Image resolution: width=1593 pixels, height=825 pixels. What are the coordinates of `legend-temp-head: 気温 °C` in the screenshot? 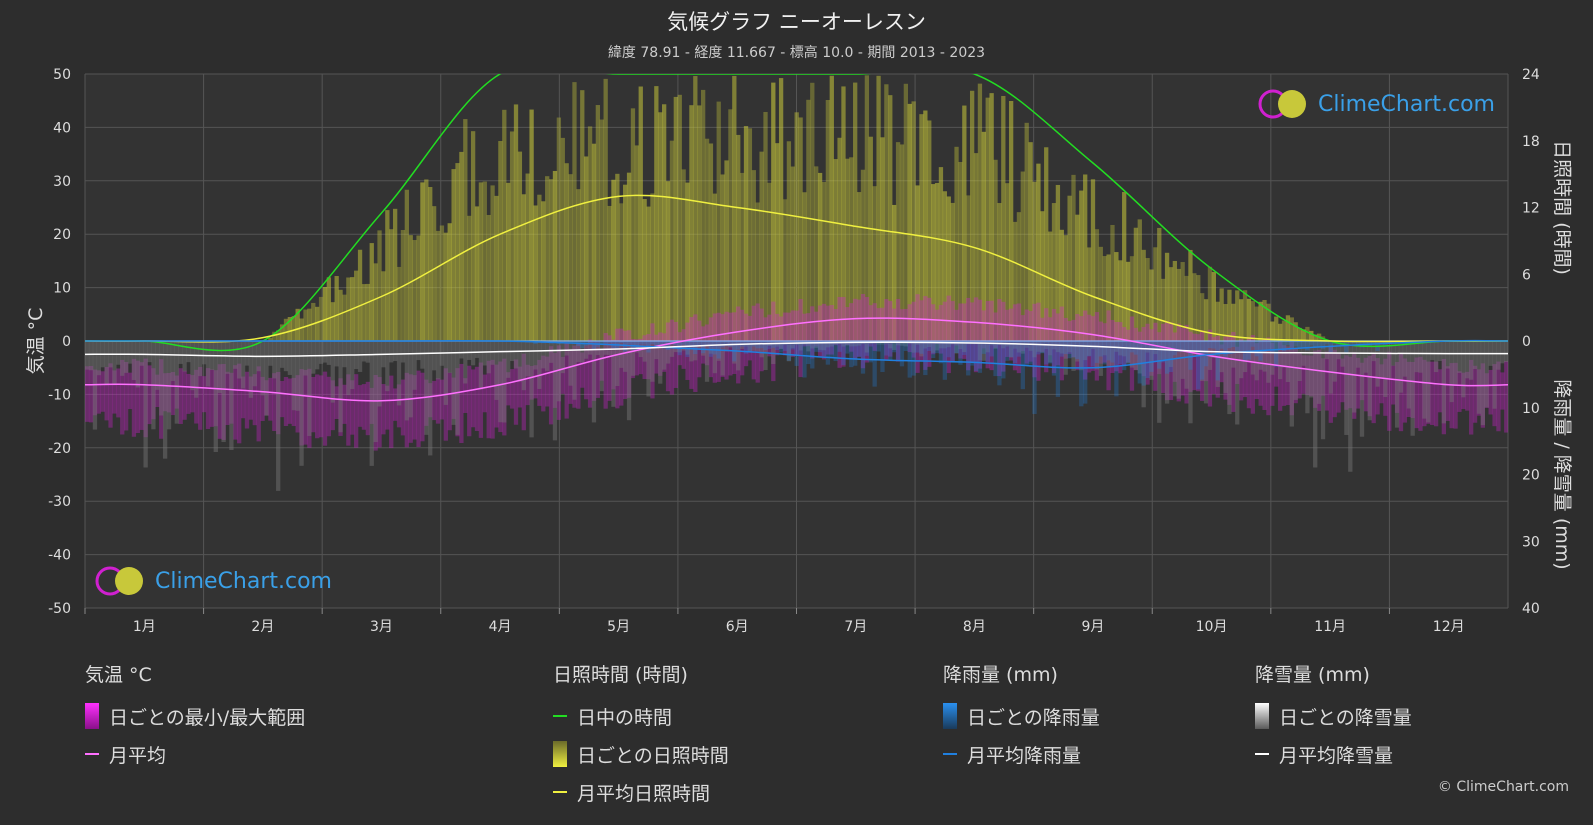 It's located at (118, 675).